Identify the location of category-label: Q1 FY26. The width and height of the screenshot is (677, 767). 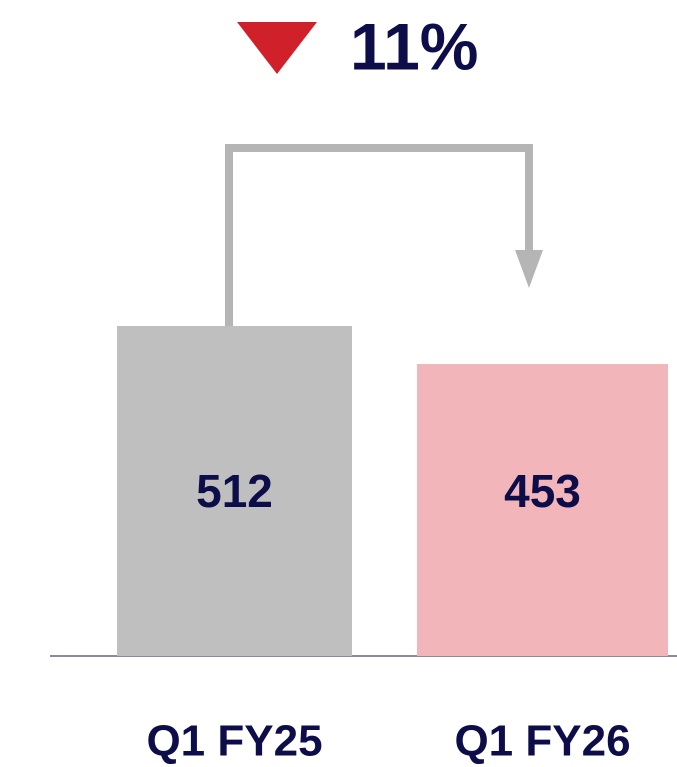
(542, 741).